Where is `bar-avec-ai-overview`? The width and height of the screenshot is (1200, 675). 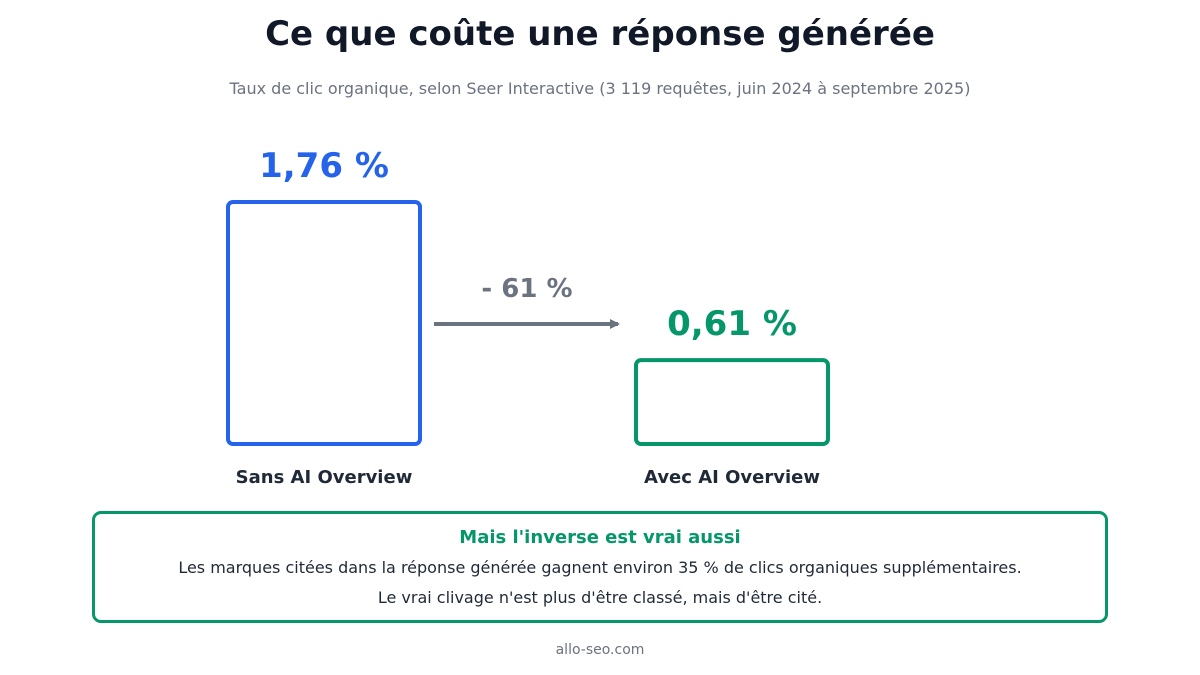 bar-avec-ai-overview is located at coordinates (732, 402).